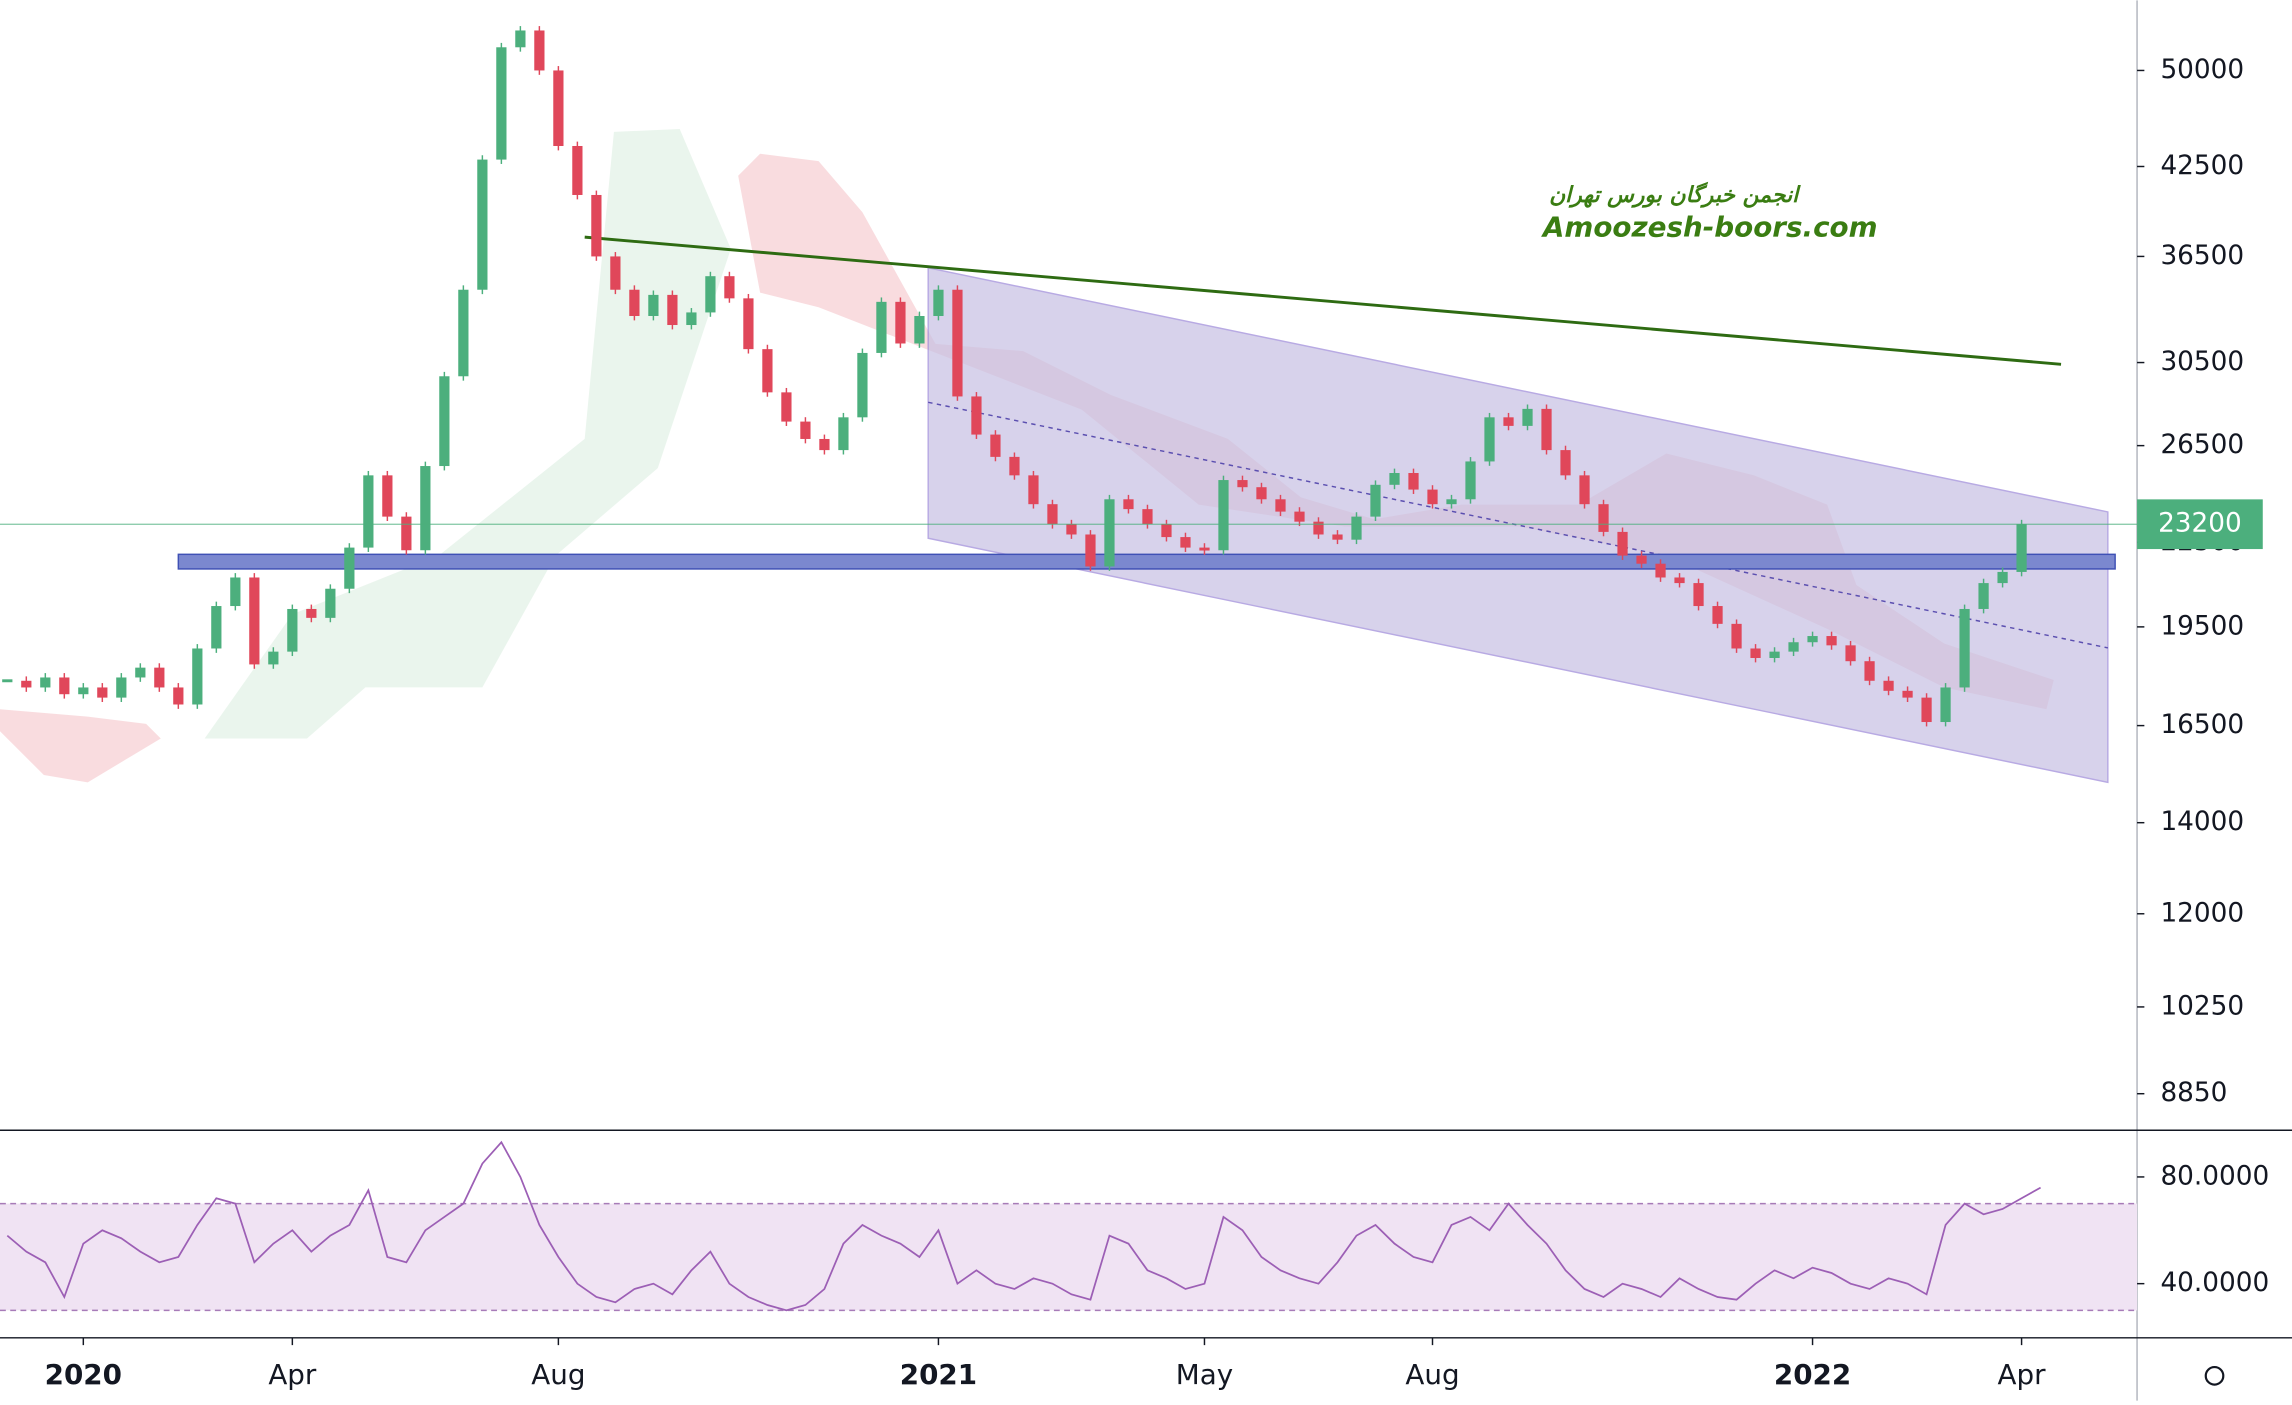 The image size is (2292, 1405). I want to click on y-tick-label: 12000, so click(2202, 913).